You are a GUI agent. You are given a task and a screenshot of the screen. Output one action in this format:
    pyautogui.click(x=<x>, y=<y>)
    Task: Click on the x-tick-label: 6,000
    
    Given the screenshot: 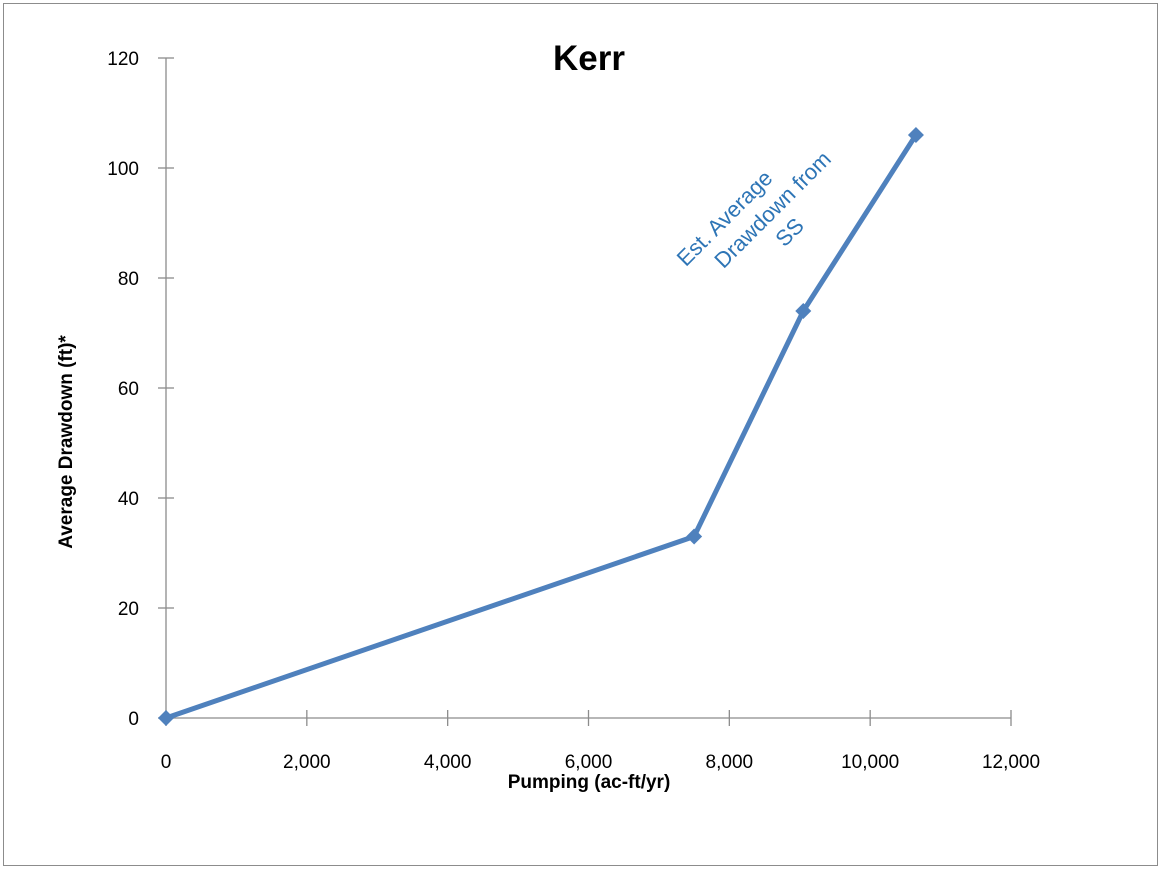 What is the action you would take?
    pyautogui.click(x=589, y=762)
    